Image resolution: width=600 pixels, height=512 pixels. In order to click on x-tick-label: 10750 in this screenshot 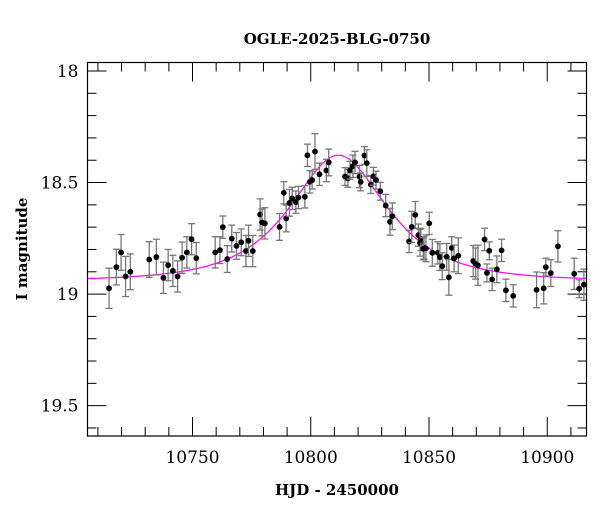, I will do `click(192, 458)`.